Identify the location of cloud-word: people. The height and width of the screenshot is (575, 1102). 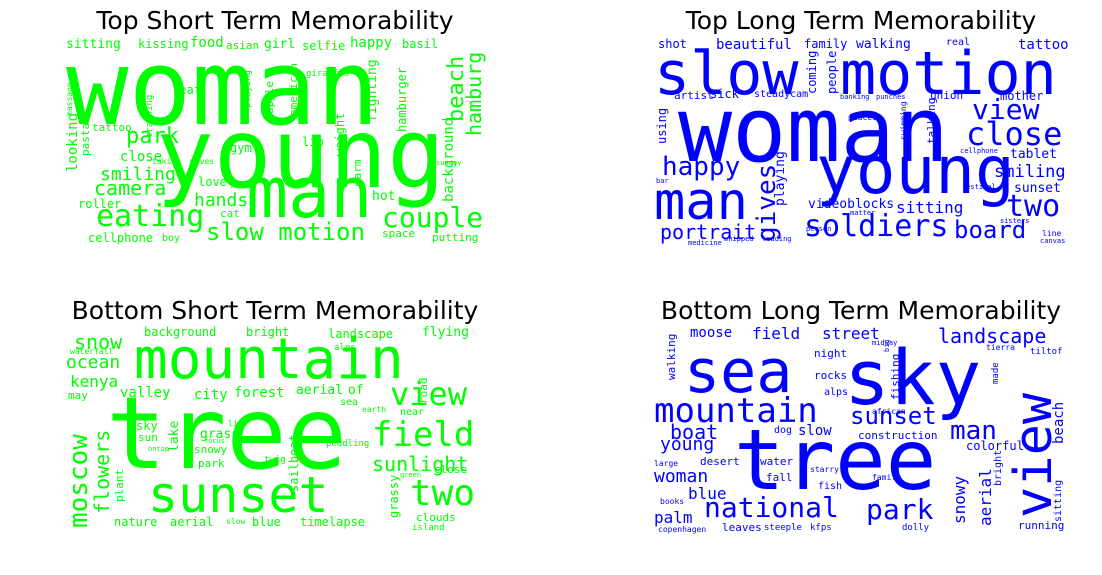
(832, 72).